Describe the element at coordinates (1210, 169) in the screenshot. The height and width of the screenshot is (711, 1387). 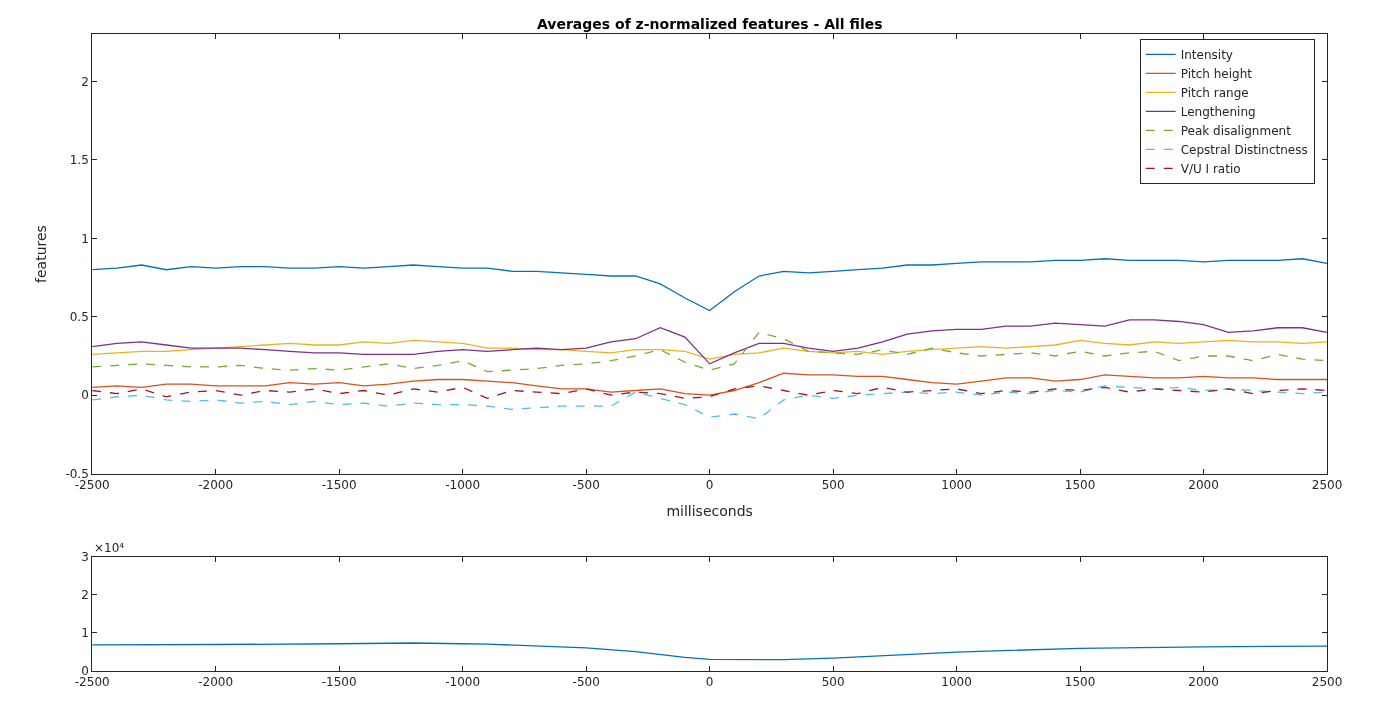
I see `legend-label: V/U I ratio` at that location.